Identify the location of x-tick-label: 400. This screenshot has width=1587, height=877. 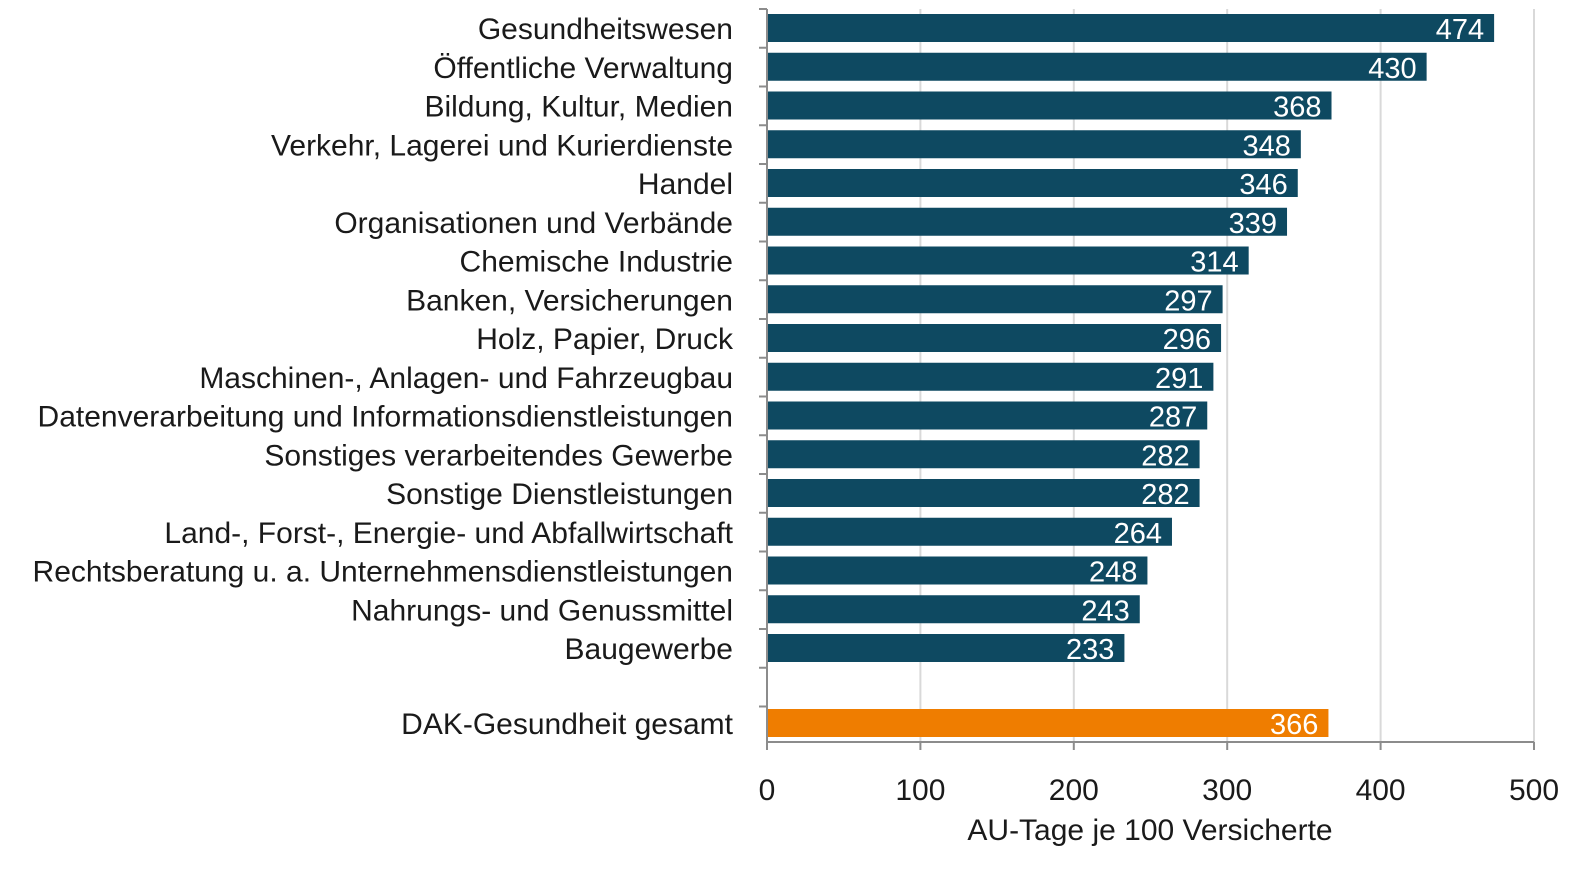
(1381, 790).